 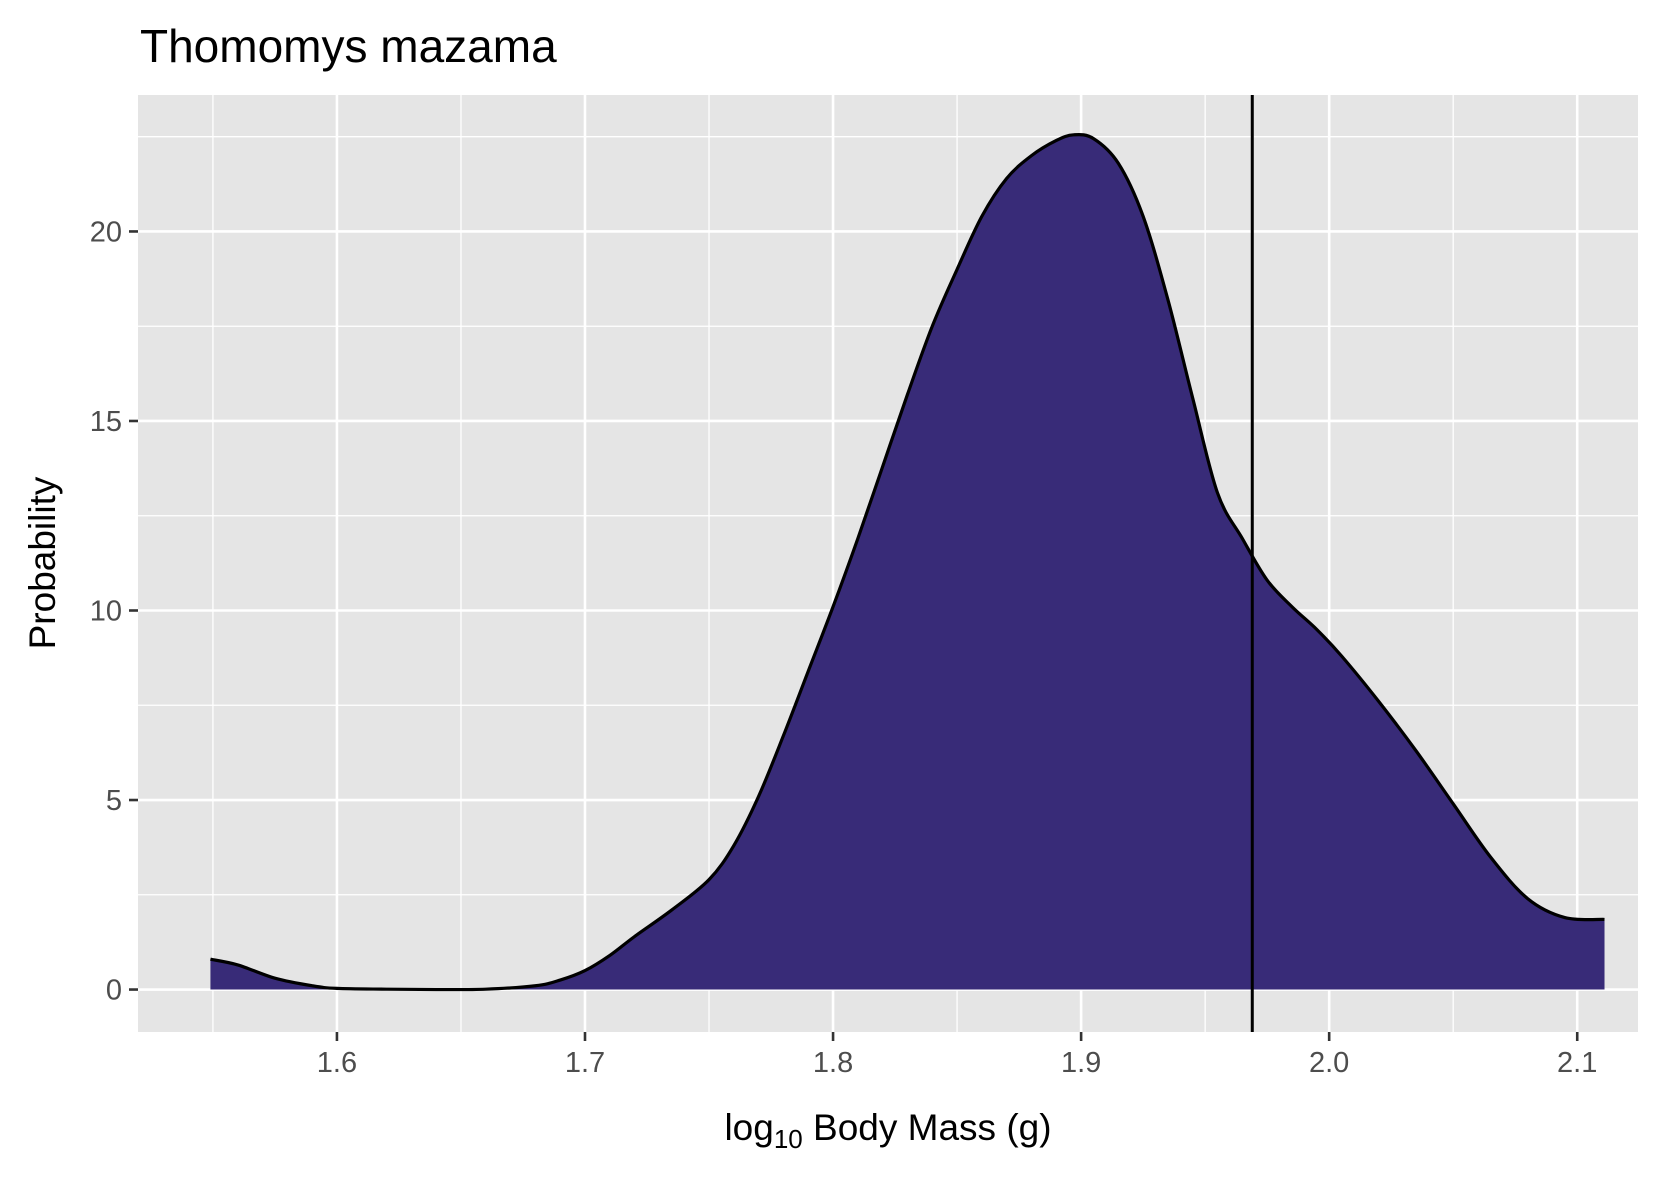 I want to click on x-axis-title-log: log, so click(x=748, y=1127).